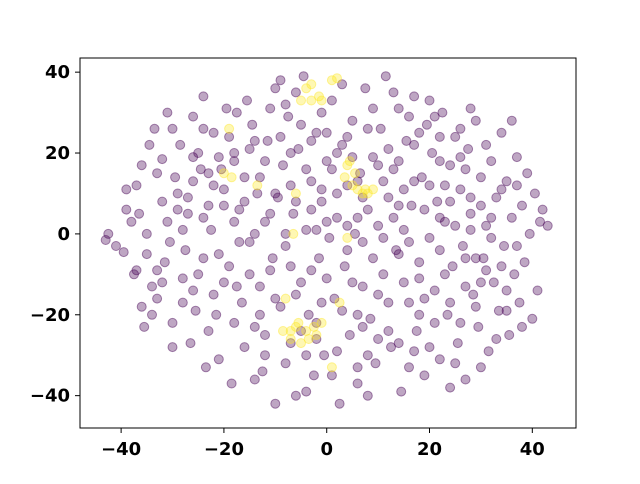 The image size is (640, 484). What do you see at coordinates (50, 315) in the screenshot?
I see `y-tick-label: −20` at bounding box center [50, 315].